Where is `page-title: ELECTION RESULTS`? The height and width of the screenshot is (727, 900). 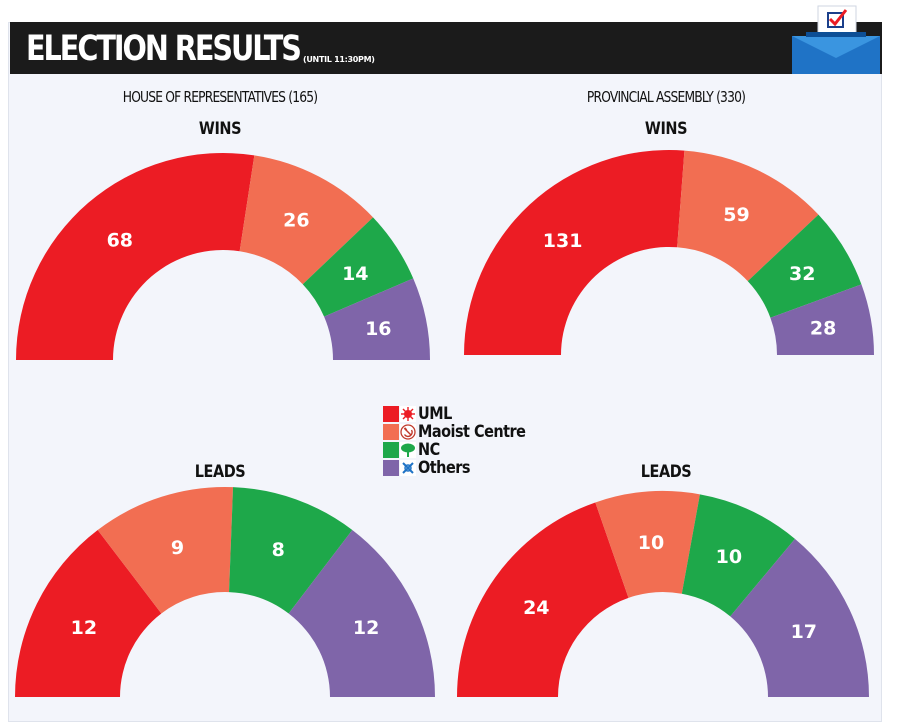
page-title: ELECTION RESULTS is located at coordinates (164, 49).